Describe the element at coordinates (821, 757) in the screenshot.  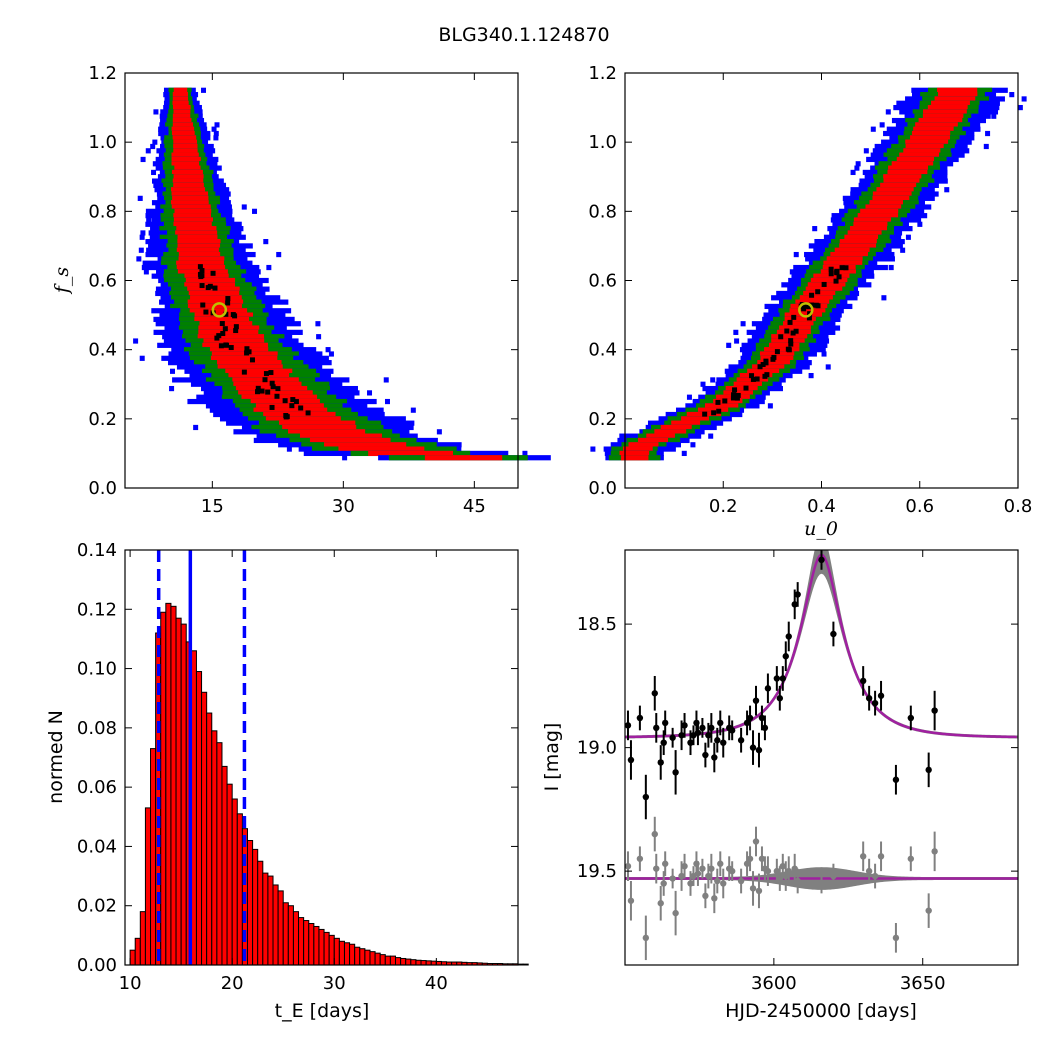
I see `light-curve-frame` at that location.